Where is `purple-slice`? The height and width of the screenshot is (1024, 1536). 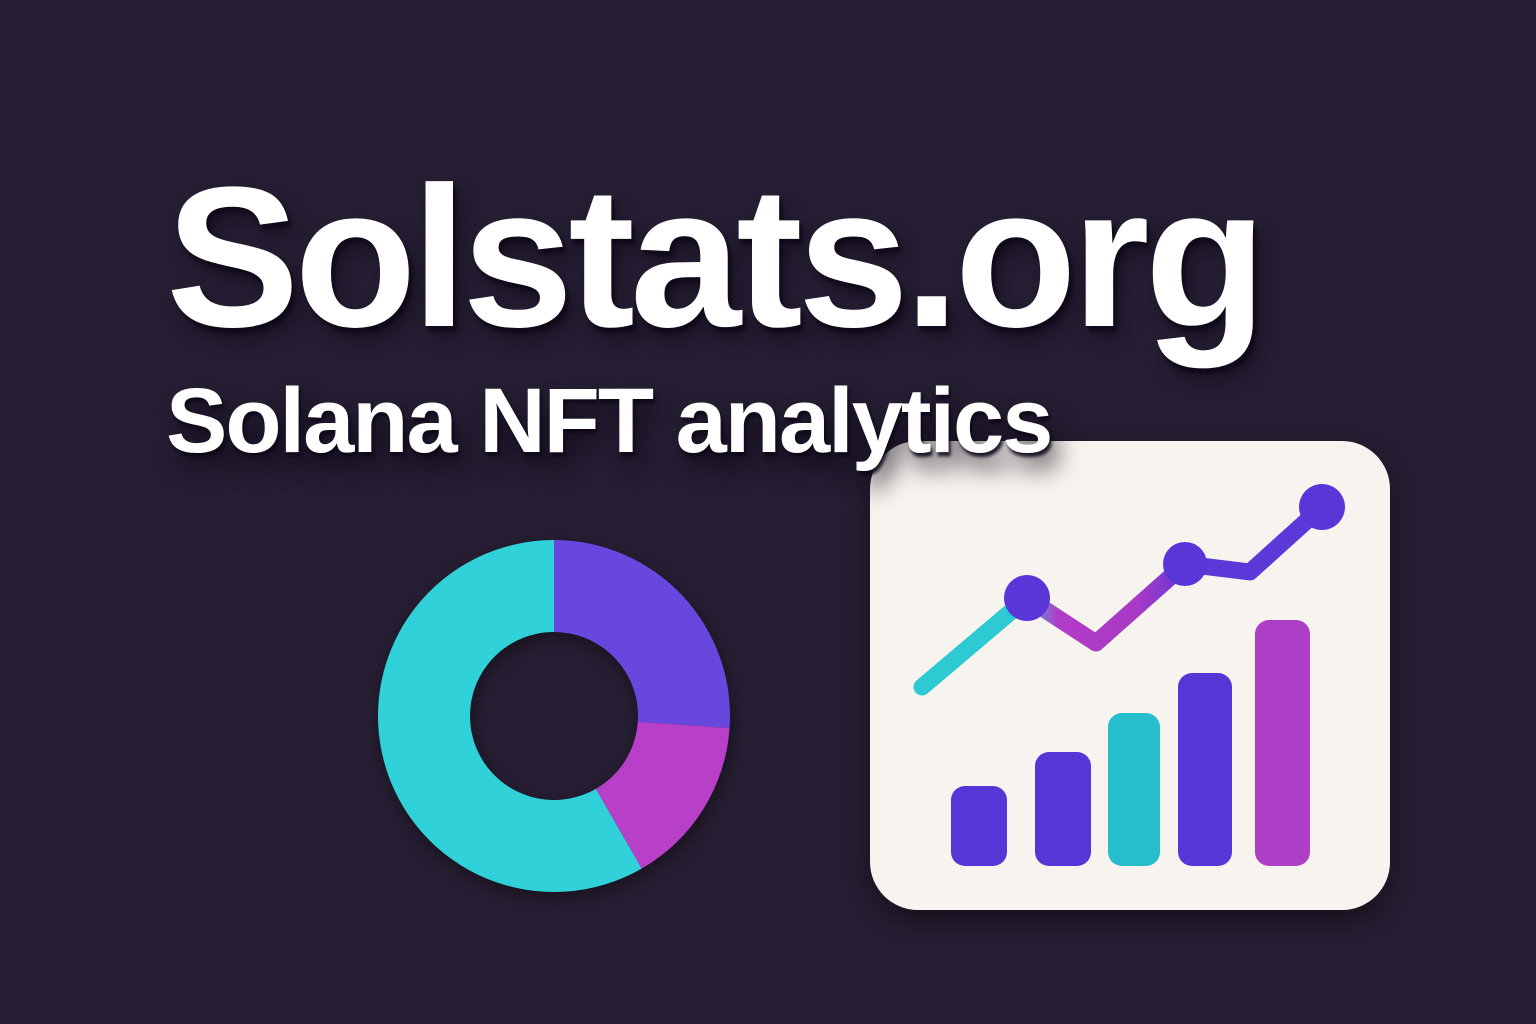 purple-slice is located at coordinates (642, 634).